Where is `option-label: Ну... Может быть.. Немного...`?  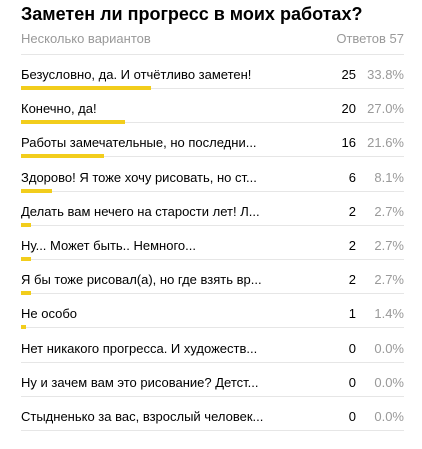 option-label: Ну... Может быть.. Немного... is located at coordinates (108, 245).